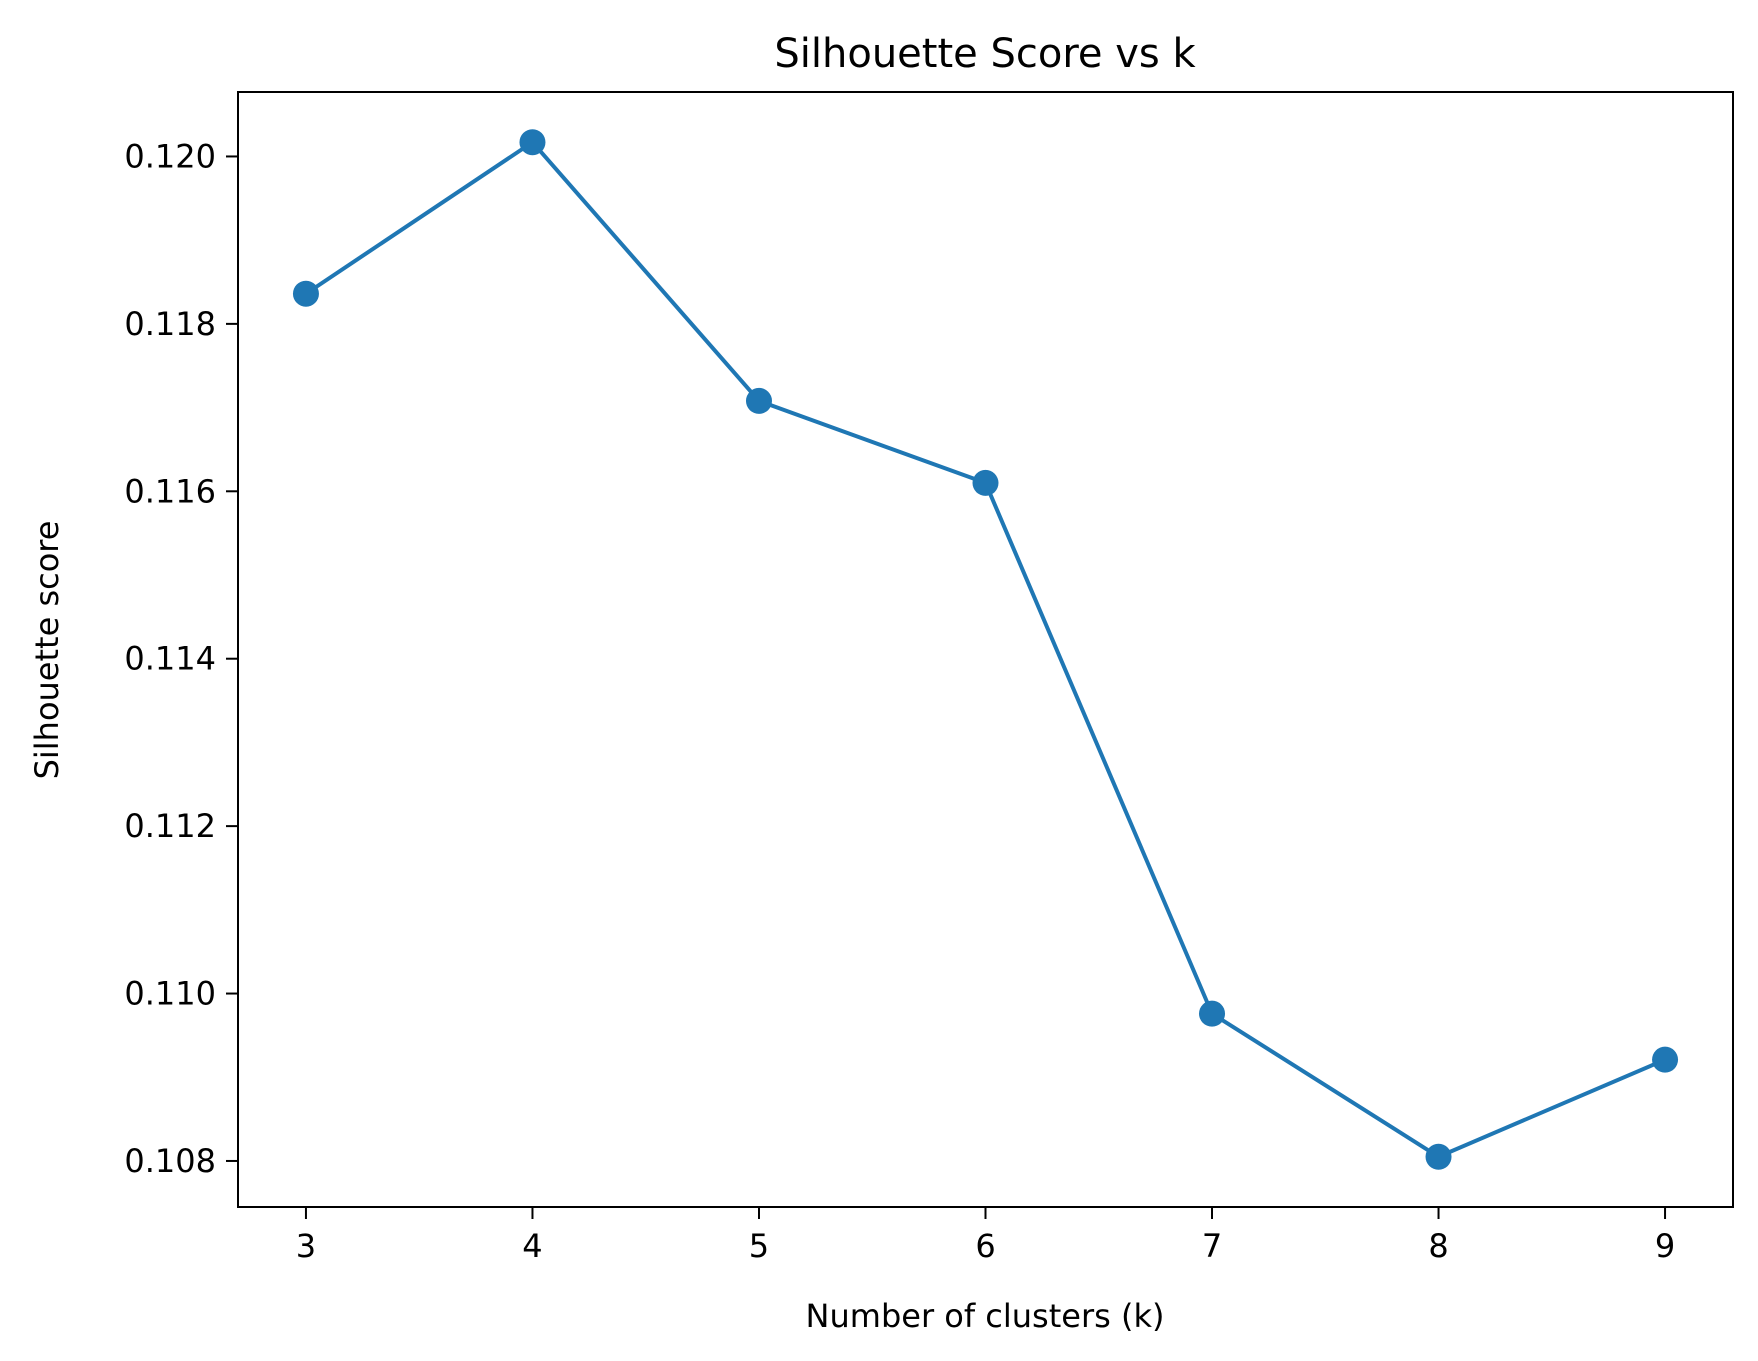 This screenshot has height=1361, width=1758. I want to click on y-axis-ticks: 0.108 0.110 0.112 0.114 0.116 0.118 0.120, so click(181, 658).